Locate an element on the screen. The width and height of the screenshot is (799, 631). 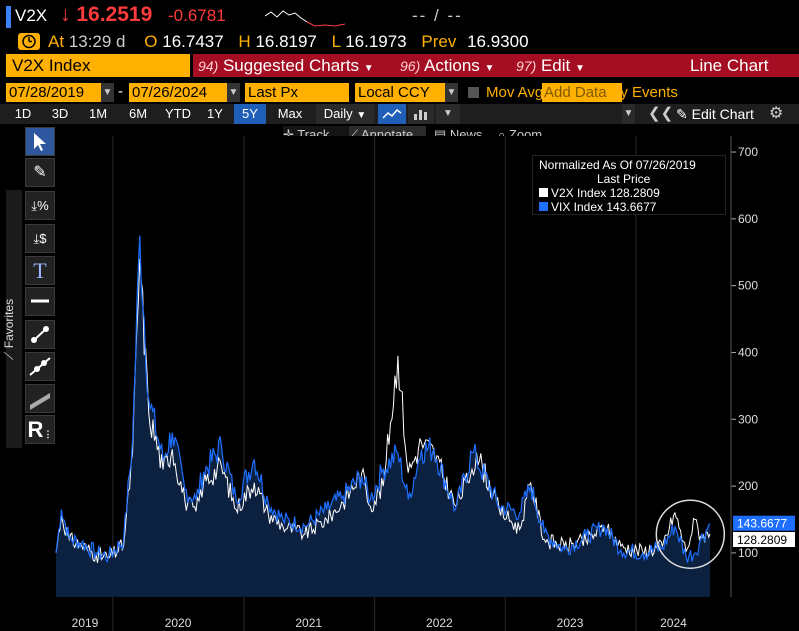
prev-label: Prev is located at coordinates (439, 41).